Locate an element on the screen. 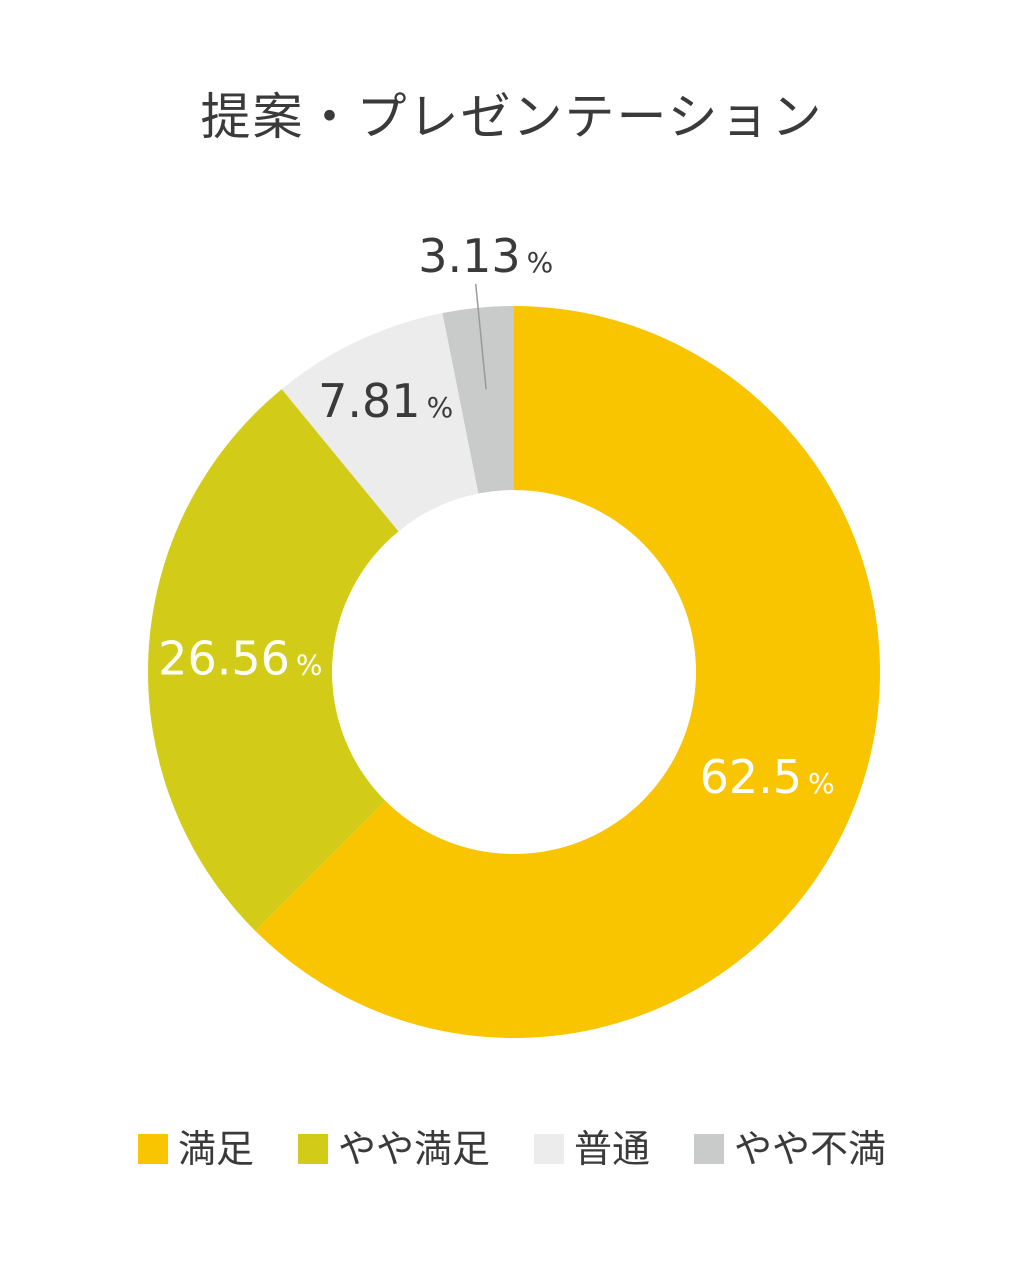 This screenshot has width=1024, height=1280. slice-neutral is located at coordinates (380, 422).